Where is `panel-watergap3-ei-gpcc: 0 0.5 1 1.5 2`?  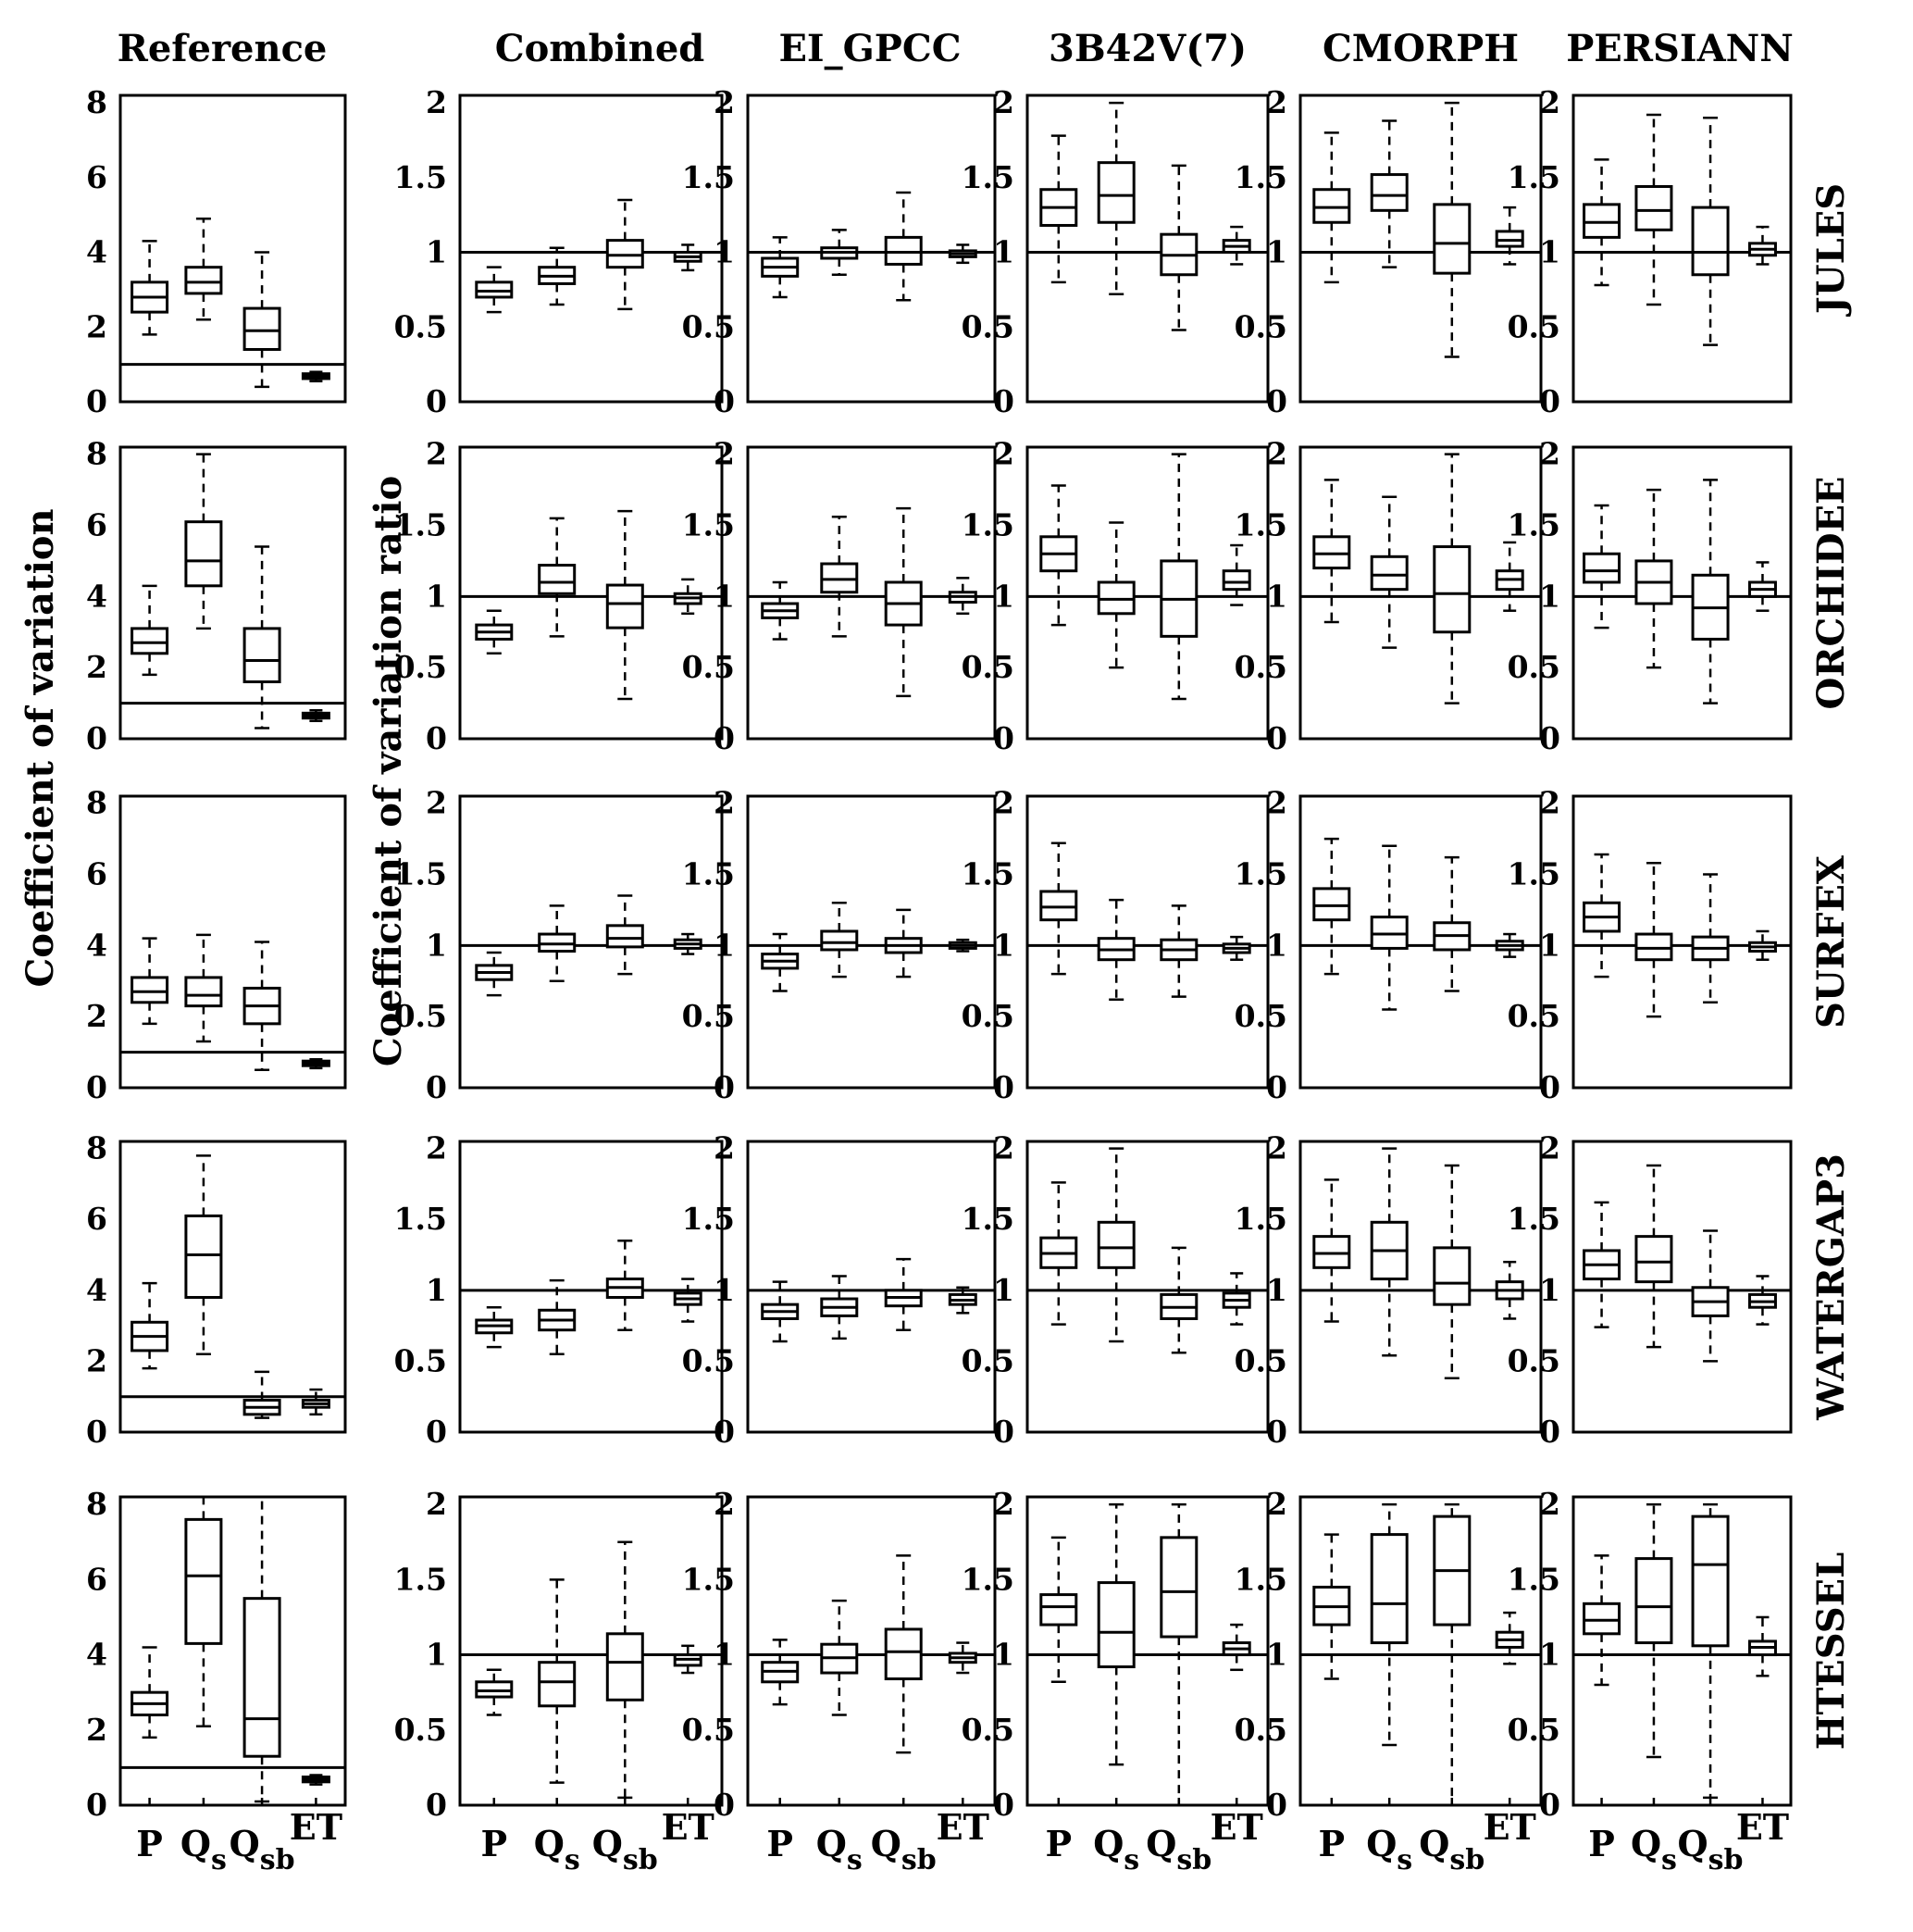 panel-watergap3-ei-gpcc: 0 0.5 1 1.5 2 is located at coordinates (839, 1290).